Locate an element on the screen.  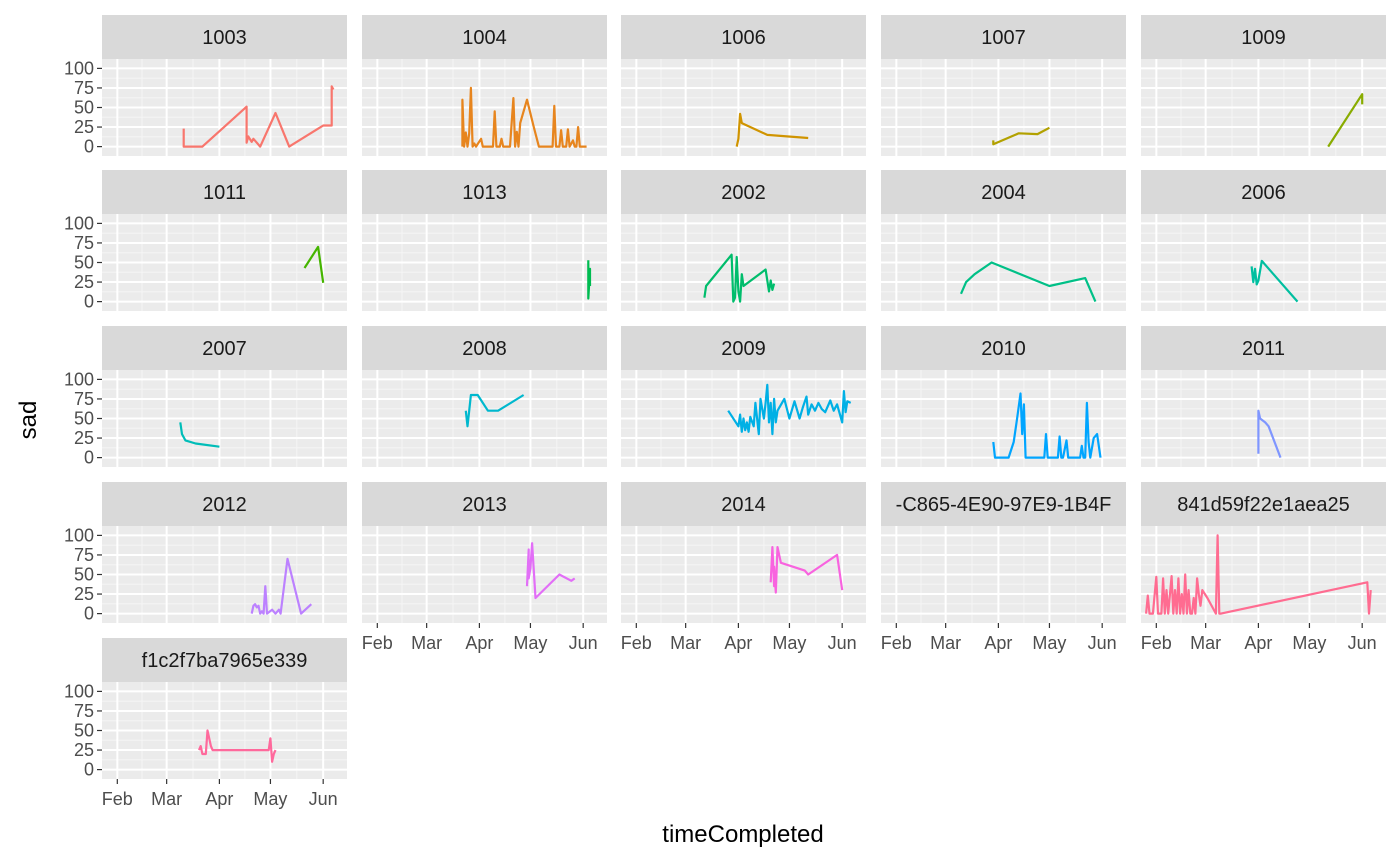
facet-label: 1013 is located at coordinates (484, 193).